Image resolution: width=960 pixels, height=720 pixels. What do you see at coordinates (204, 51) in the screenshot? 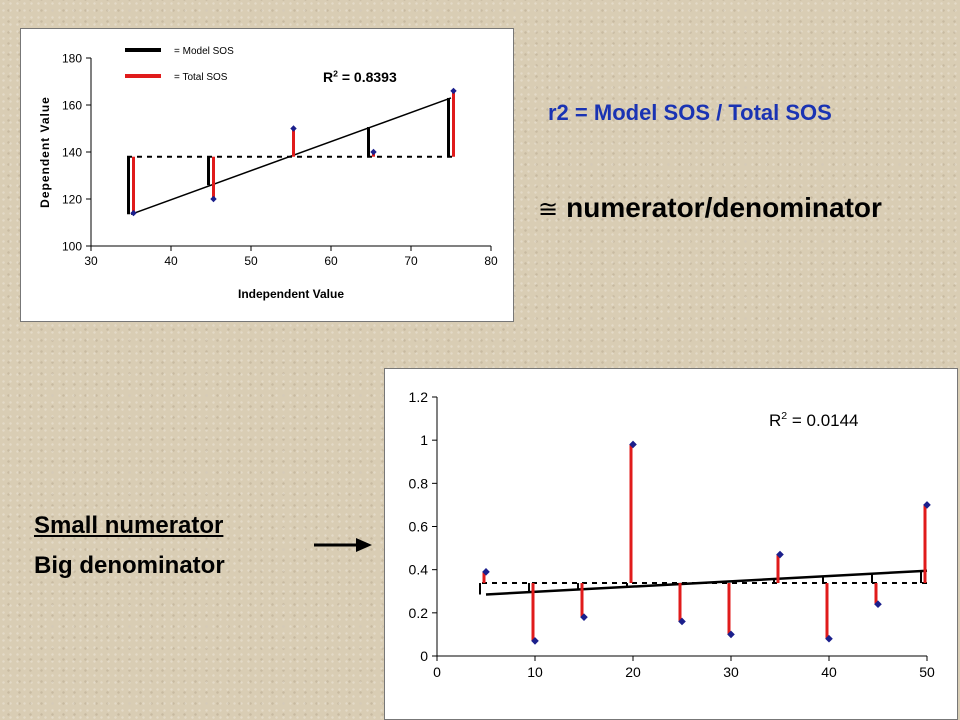
I see `legend-label: = Model SOS` at bounding box center [204, 51].